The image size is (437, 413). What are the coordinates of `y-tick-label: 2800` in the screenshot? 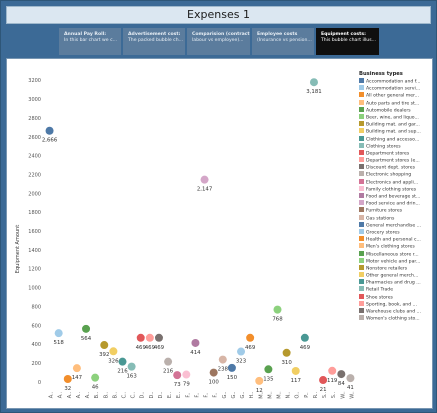 It's located at (34, 119).